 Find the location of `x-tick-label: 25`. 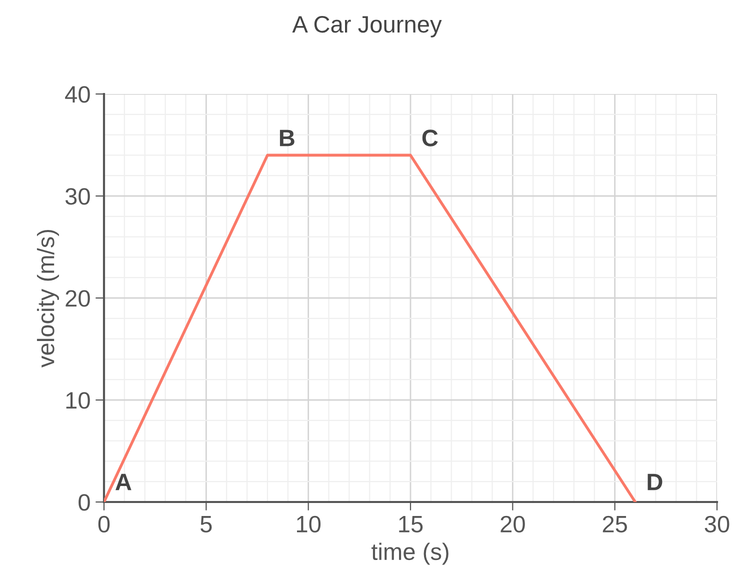

x-tick-label: 25 is located at coordinates (614, 524).